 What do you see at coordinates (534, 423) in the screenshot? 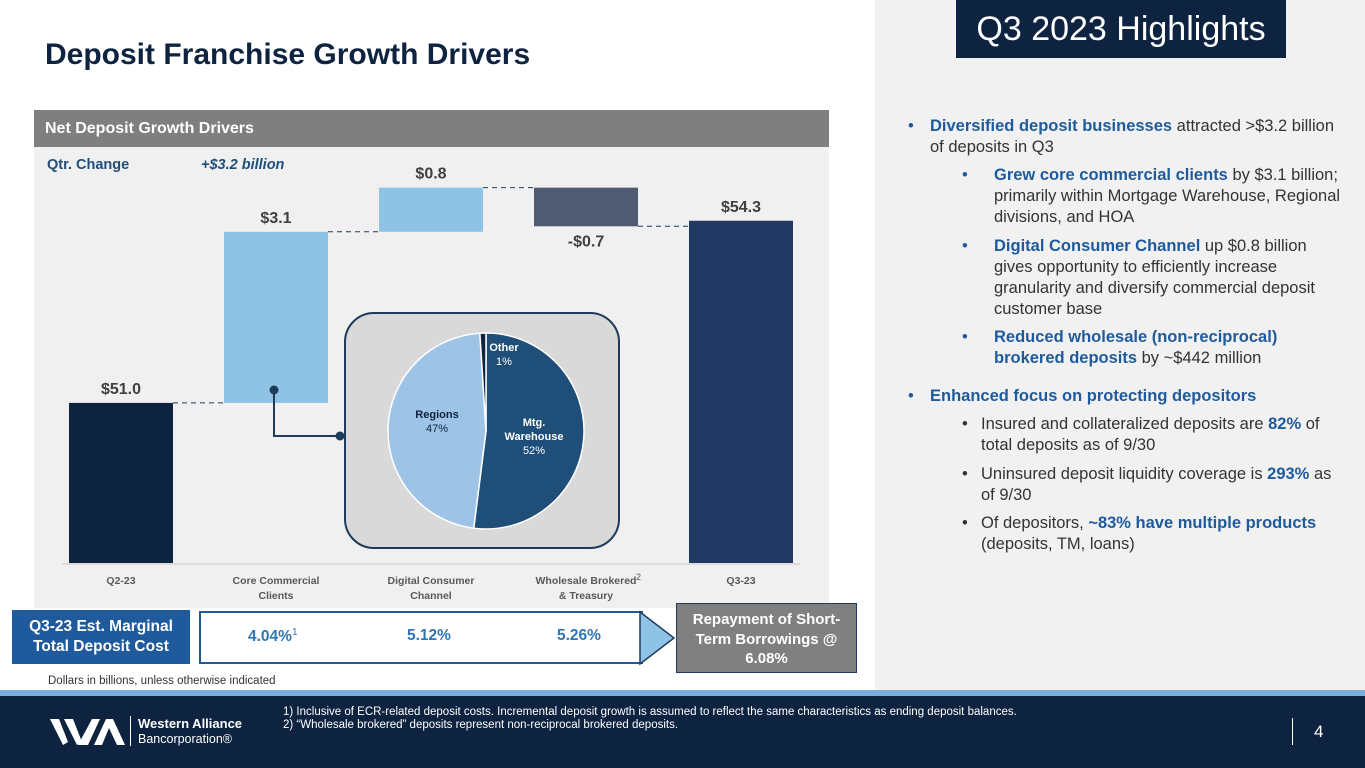
I see `pie-label: Mtg.` at bounding box center [534, 423].